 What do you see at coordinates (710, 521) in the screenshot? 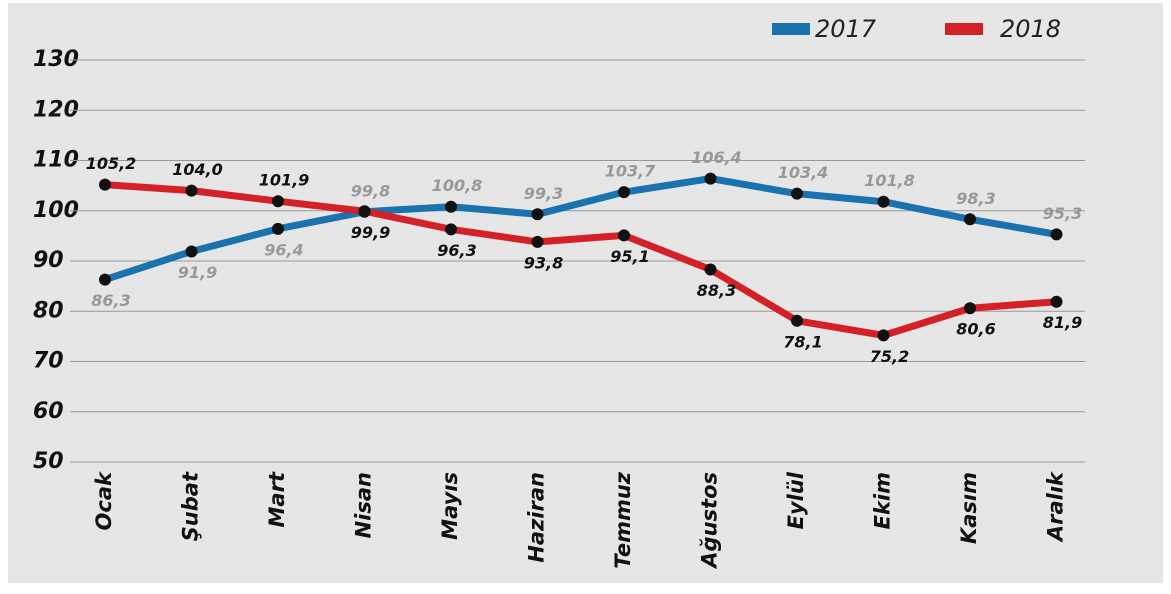
I see `x-tick-label: Ağustos` at bounding box center [710, 521].